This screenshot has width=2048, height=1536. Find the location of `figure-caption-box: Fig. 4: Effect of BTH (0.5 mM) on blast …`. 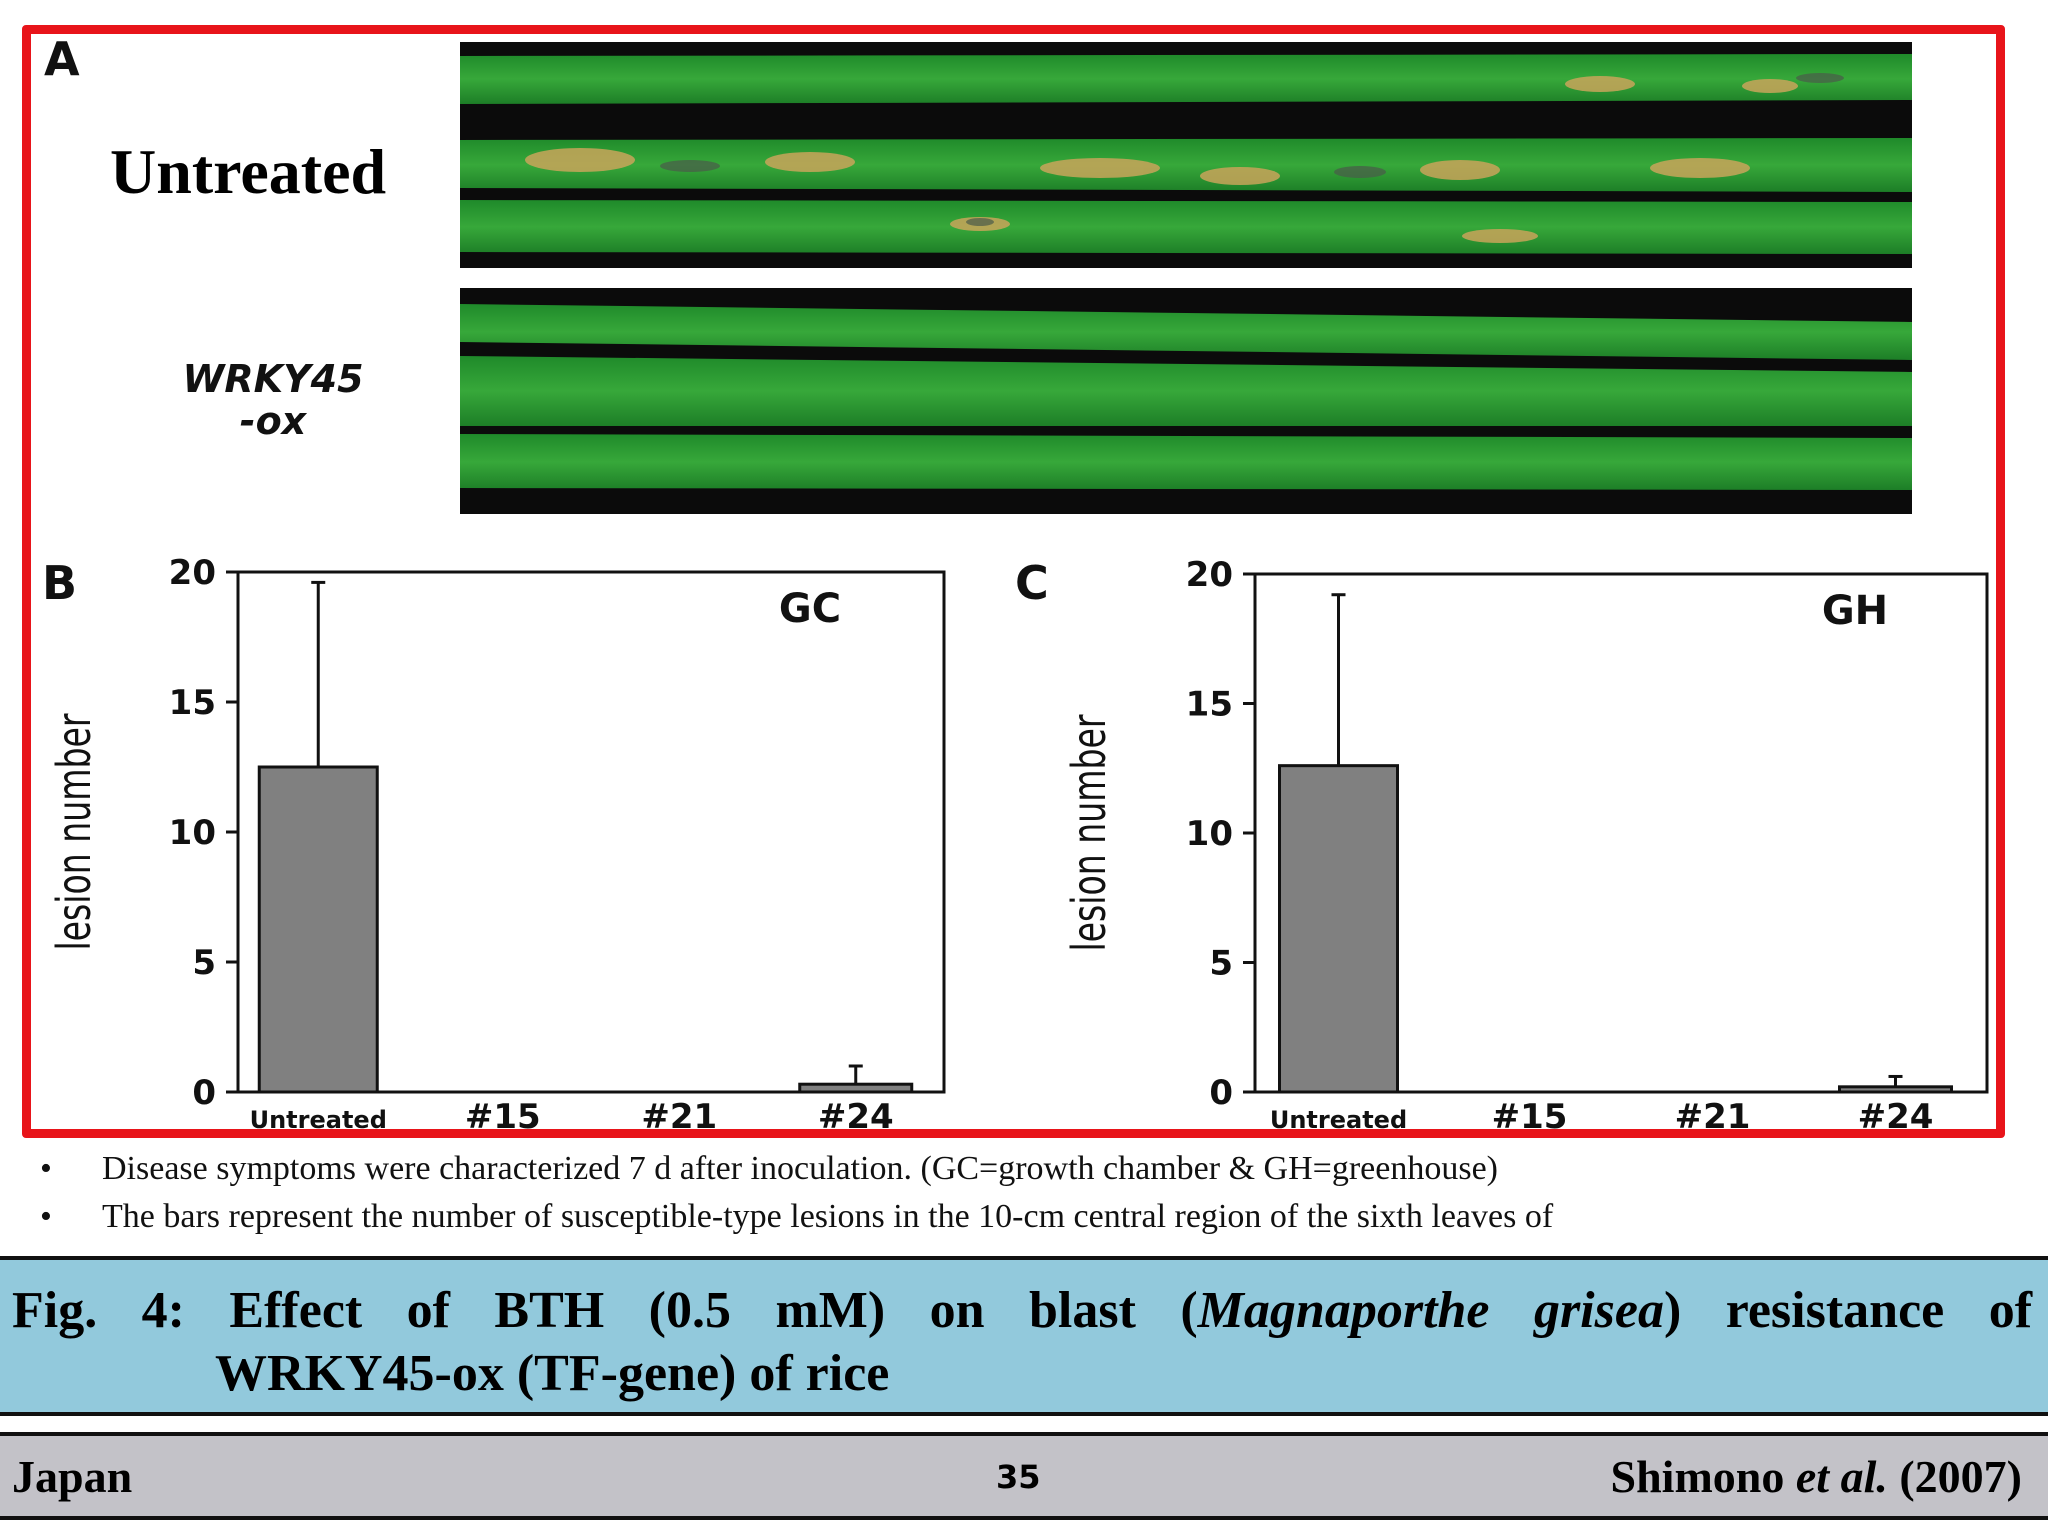

figure-caption-box: Fig. 4: Effect of BTH (0.5 mM) on blast … is located at coordinates (1024, 1336).